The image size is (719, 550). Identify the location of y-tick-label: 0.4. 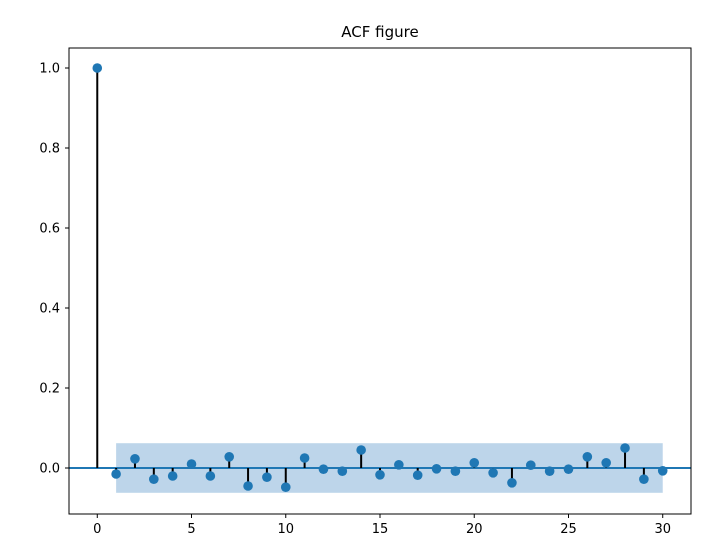
(49, 309).